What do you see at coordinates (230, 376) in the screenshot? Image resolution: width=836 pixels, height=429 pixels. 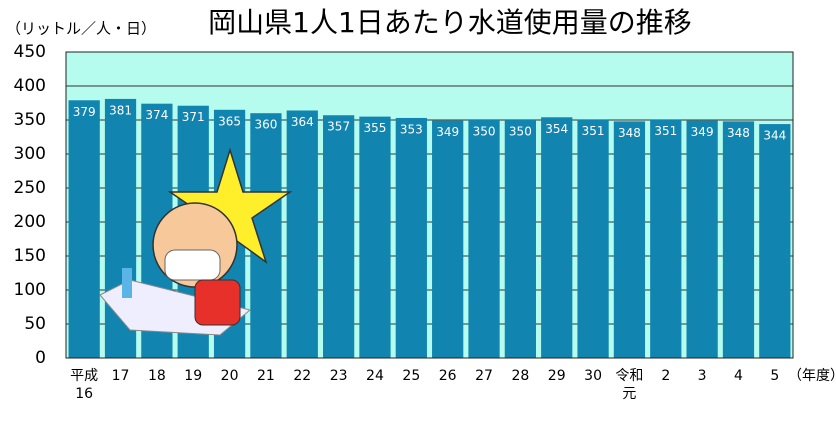 I see `x-tick-label: 20` at bounding box center [230, 376].